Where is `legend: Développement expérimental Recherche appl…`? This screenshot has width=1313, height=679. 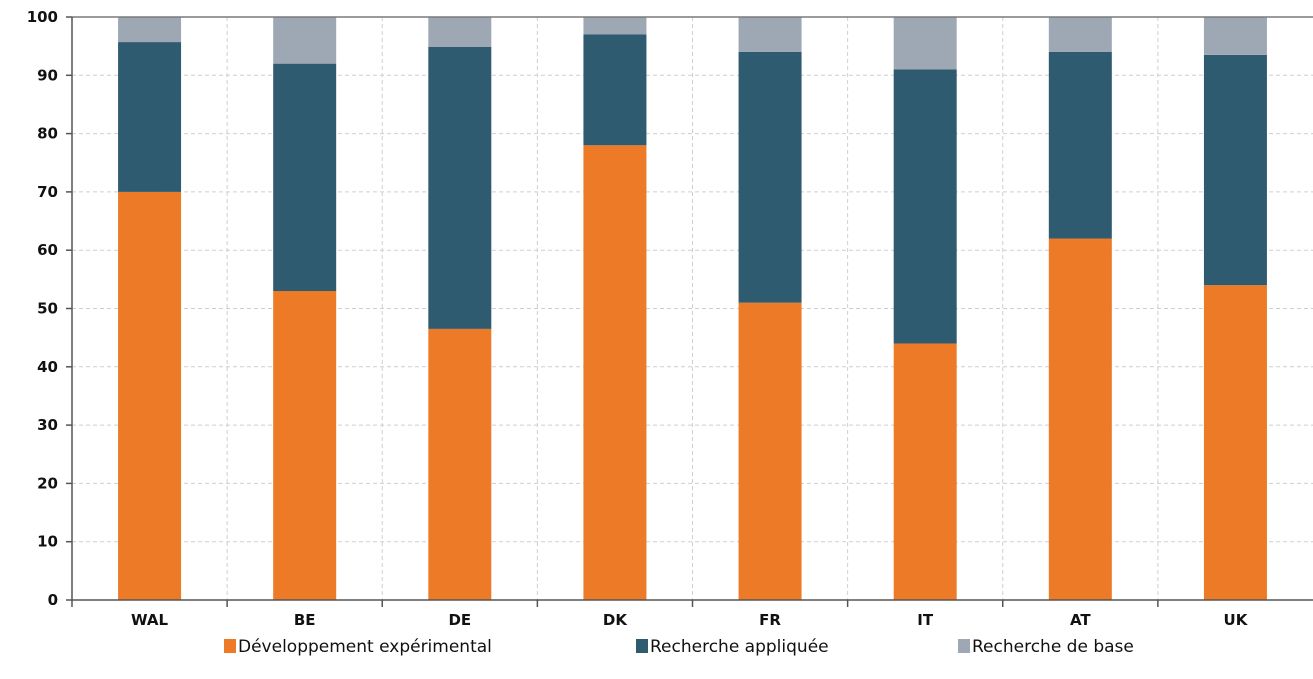 legend: Développement expérimental Recherche appl… is located at coordinates (679, 647).